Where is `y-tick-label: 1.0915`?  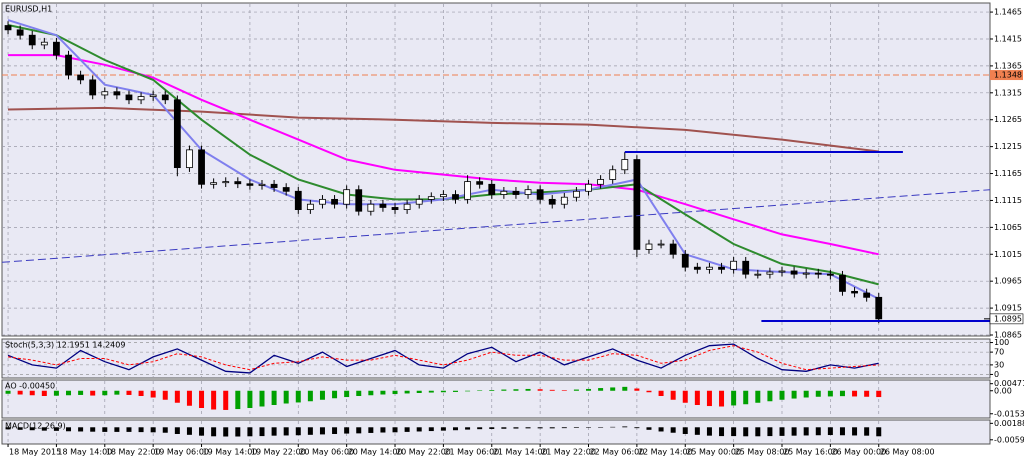 y-tick-label: 1.0915 is located at coordinates (1008, 308).